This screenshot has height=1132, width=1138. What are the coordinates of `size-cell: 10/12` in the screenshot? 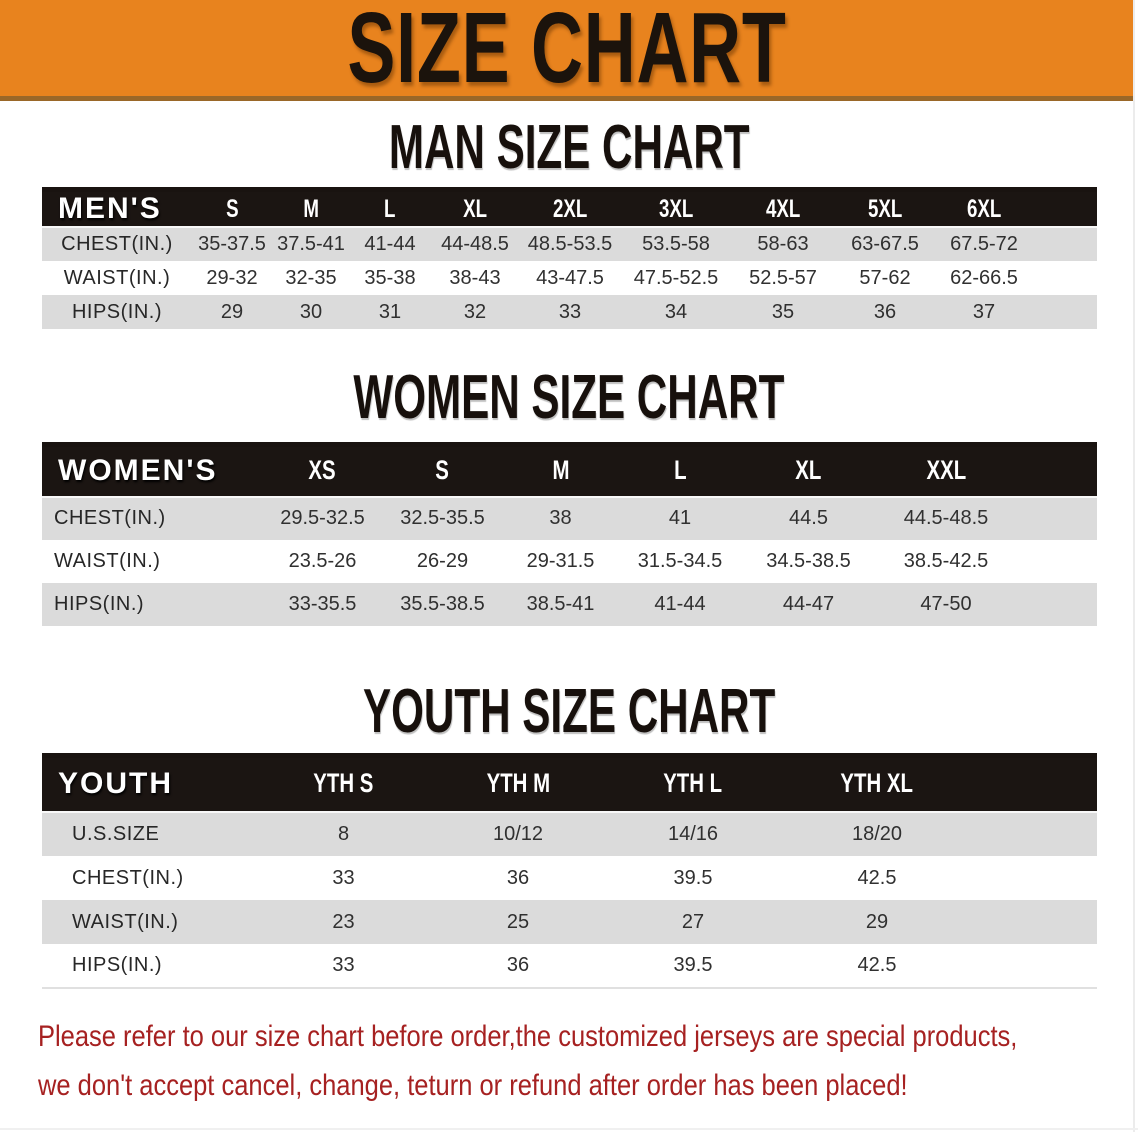 It's located at (518, 834).